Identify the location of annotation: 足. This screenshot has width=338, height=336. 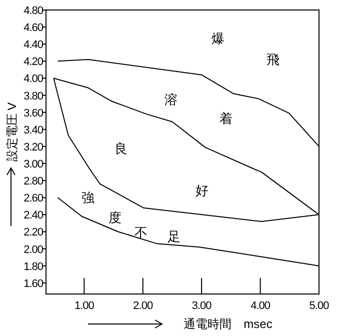
(174, 236).